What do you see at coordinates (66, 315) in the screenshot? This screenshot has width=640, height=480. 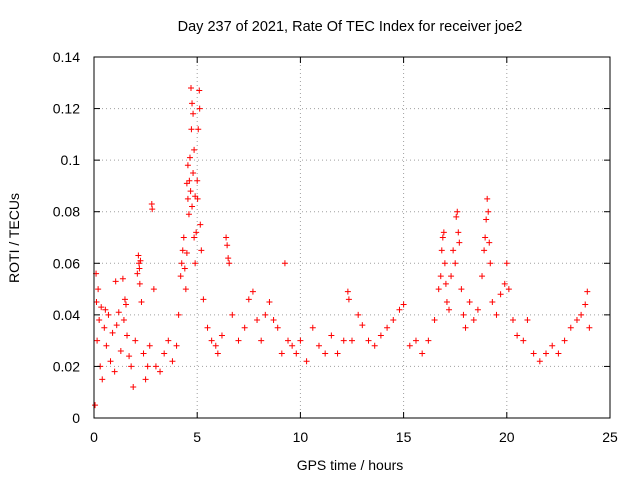 I see `y-tick-label: 0.04` at bounding box center [66, 315].